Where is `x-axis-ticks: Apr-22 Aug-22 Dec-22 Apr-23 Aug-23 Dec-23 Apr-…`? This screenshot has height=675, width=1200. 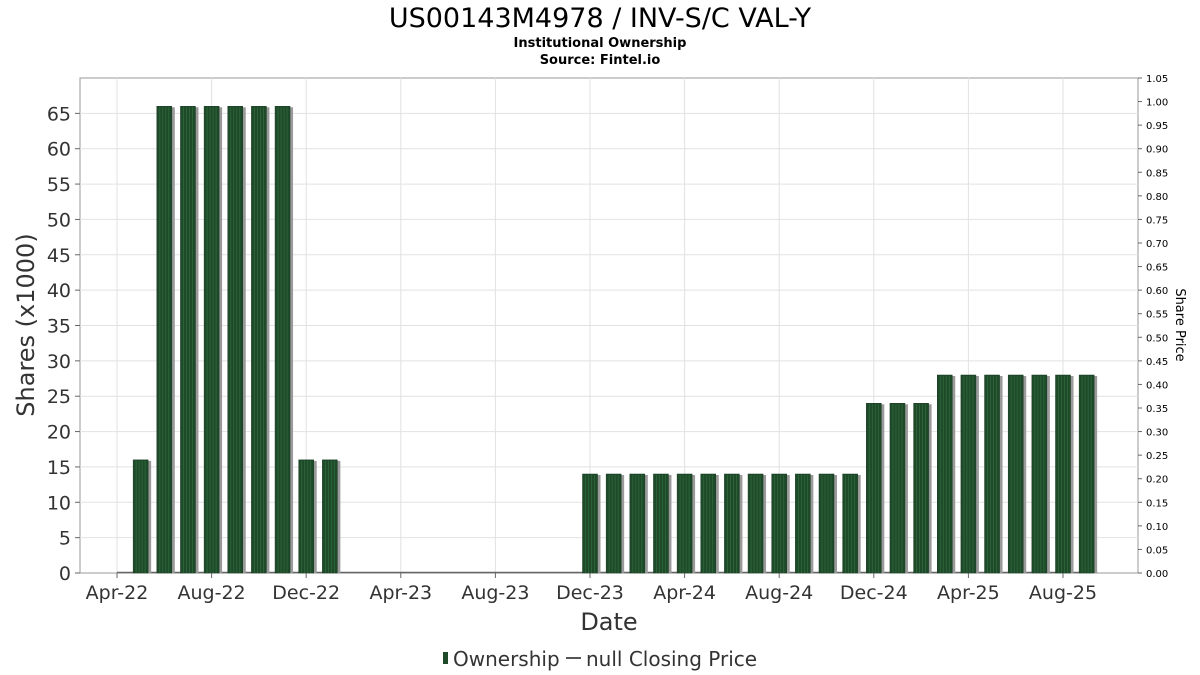
x-axis-ticks: Apr-22 Aug-22 Dec-22 Apr-23 Aug-23 Dec-23 Apr-… is located at coordinates (591, 588).